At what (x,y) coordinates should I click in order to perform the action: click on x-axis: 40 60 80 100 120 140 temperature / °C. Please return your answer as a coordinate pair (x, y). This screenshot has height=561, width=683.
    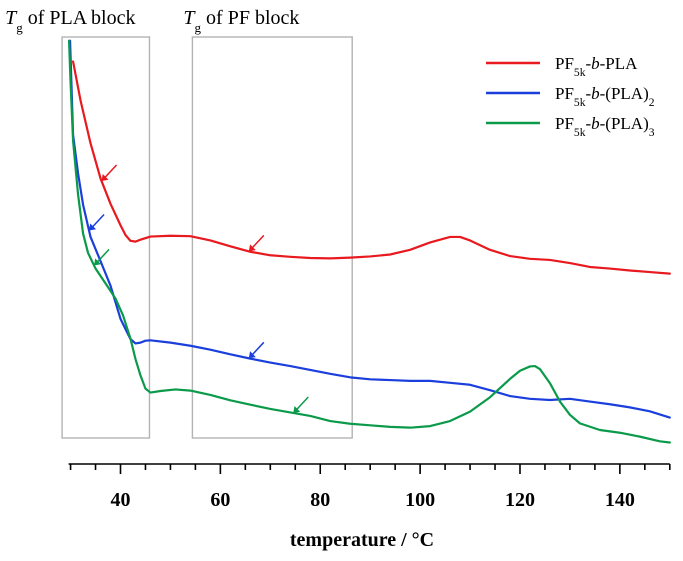
    Looking at the image, I should click on (369, 507).